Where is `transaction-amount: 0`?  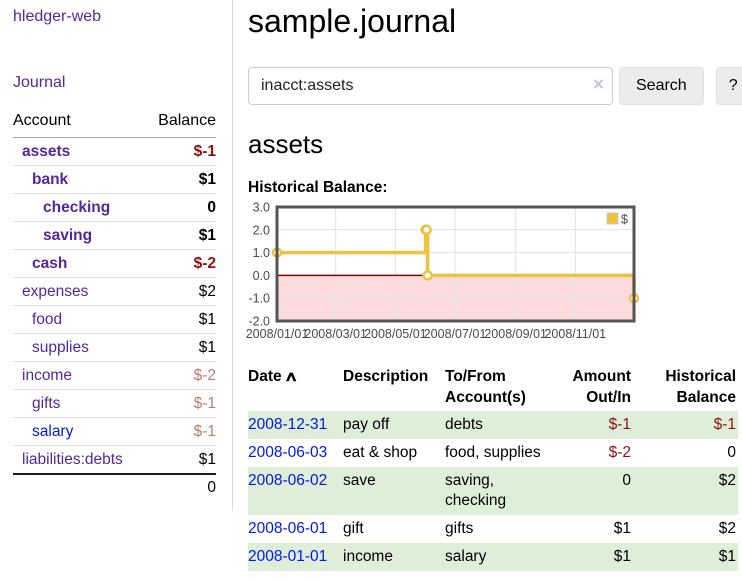
transaction-amount: 0 is located at coordinates (626, 480).